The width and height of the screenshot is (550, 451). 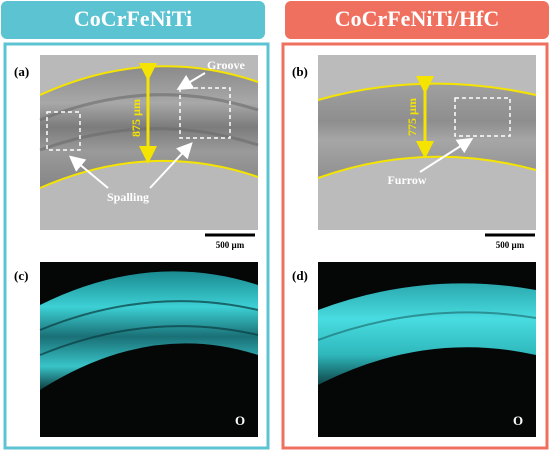 I want to click on panel-label: (d), so click(x=300, y=275).